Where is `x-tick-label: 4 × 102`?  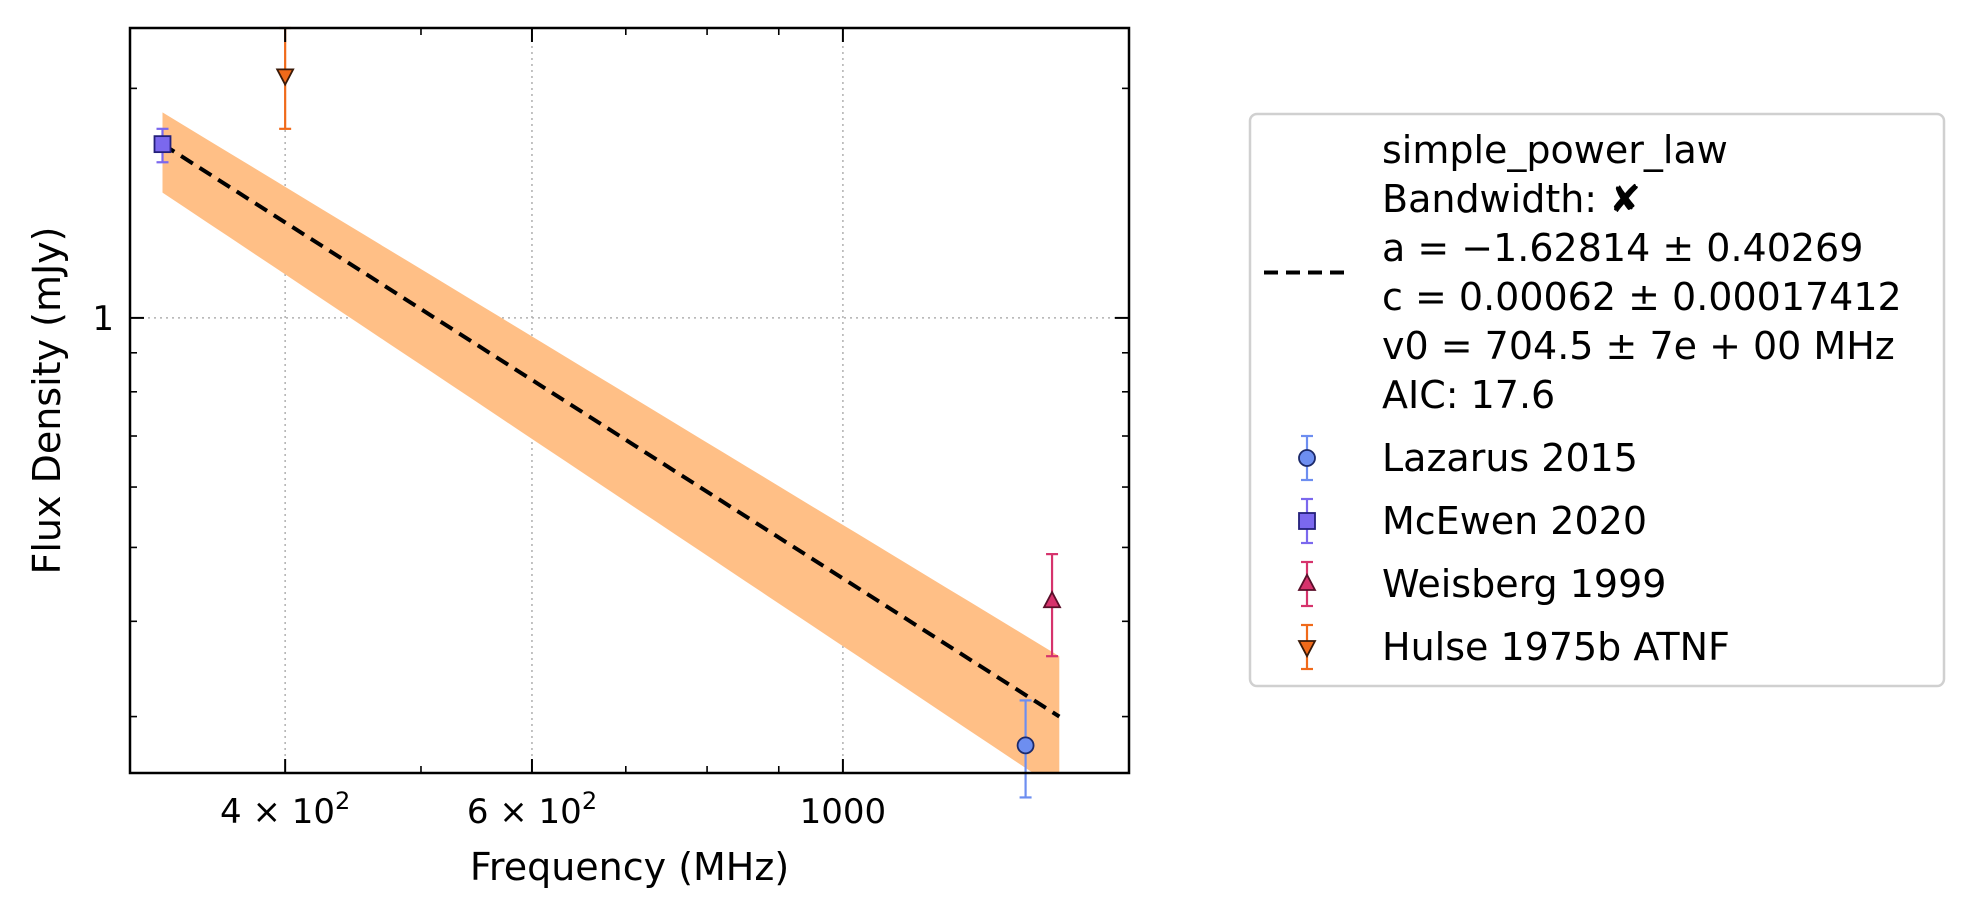 x-tick-label: 4 × 102 is located at coordinates (285, 809).